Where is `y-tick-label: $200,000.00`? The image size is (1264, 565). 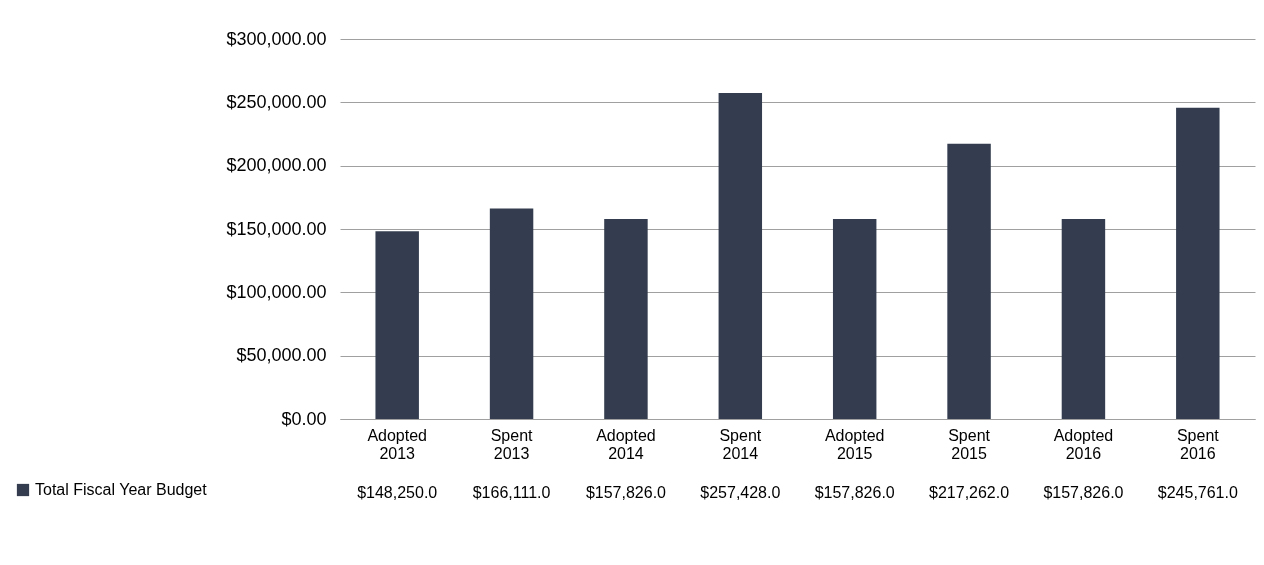 y-tick-label: $200,000.00 is located at coordinates (276, 165).